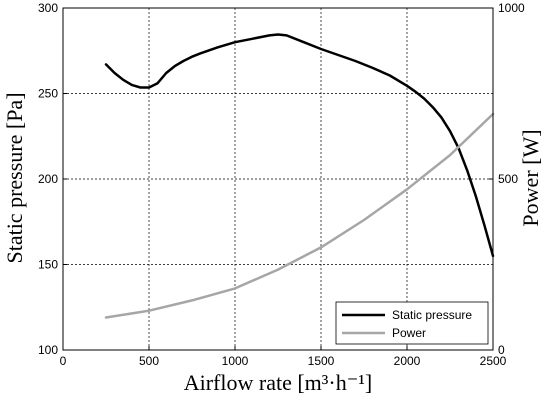  I want to click on y-right-tick-label: 500, so click(508, 179).